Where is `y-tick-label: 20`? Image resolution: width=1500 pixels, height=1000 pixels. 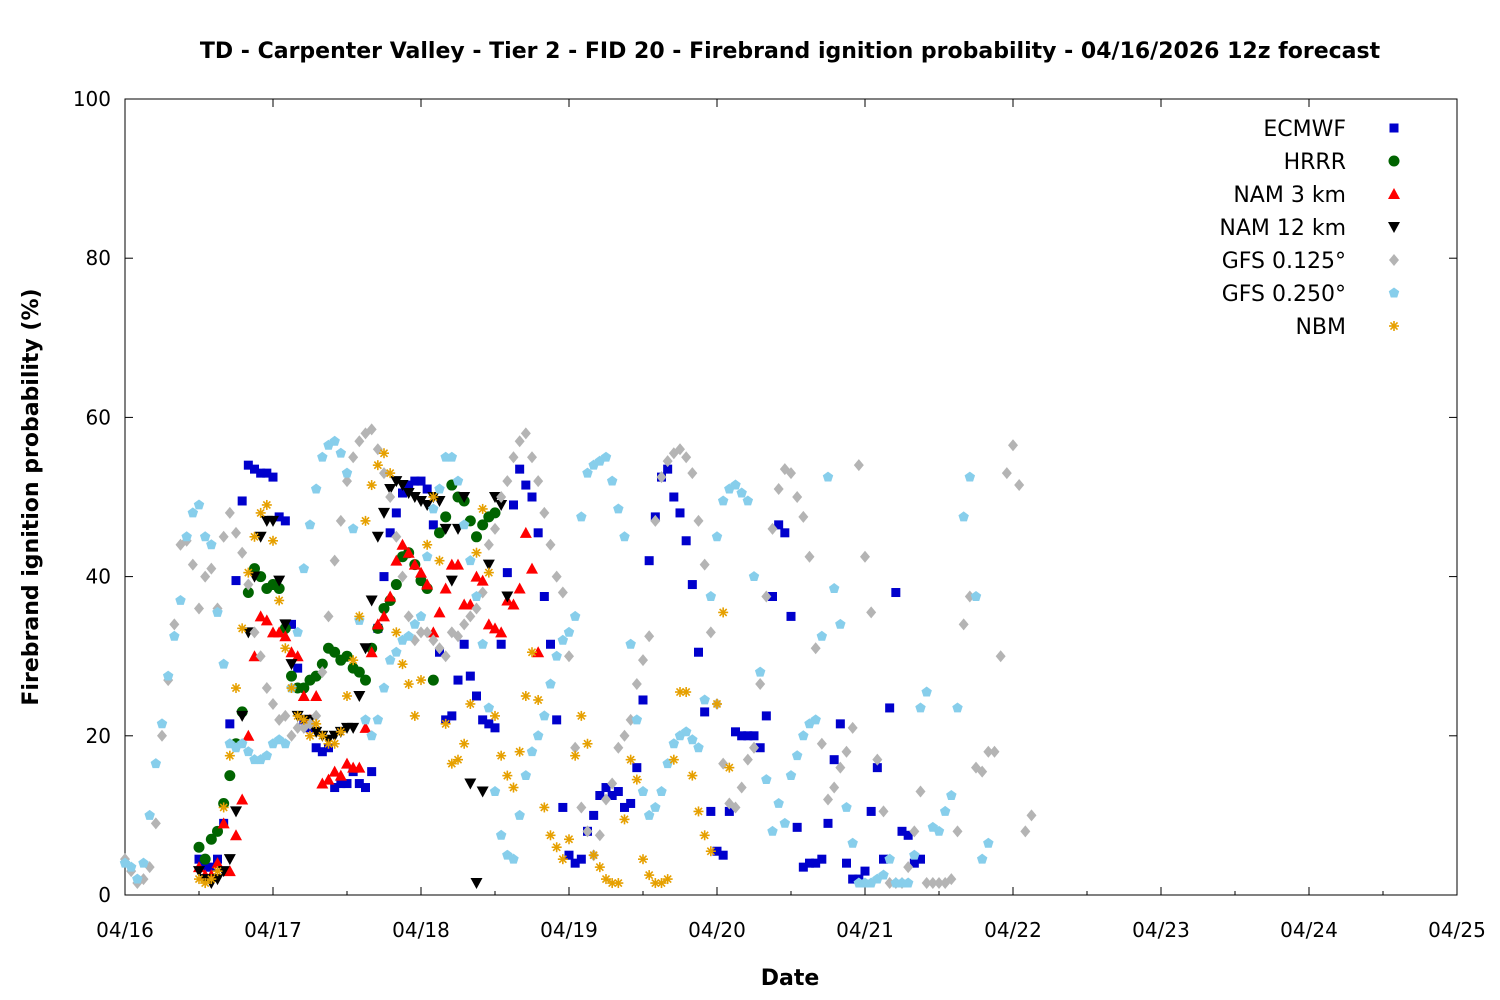
y-tick-label: 20 is located at coordinates (98, 736).